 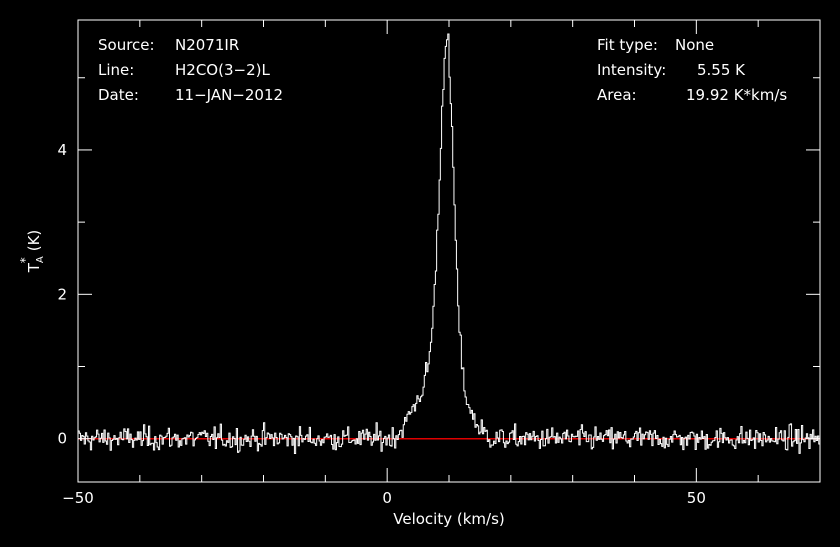 What do you see at coordinates (40, 259) in the screenshot?
I see `y-axis-label-sub: A` at bounding box center [40, 259].